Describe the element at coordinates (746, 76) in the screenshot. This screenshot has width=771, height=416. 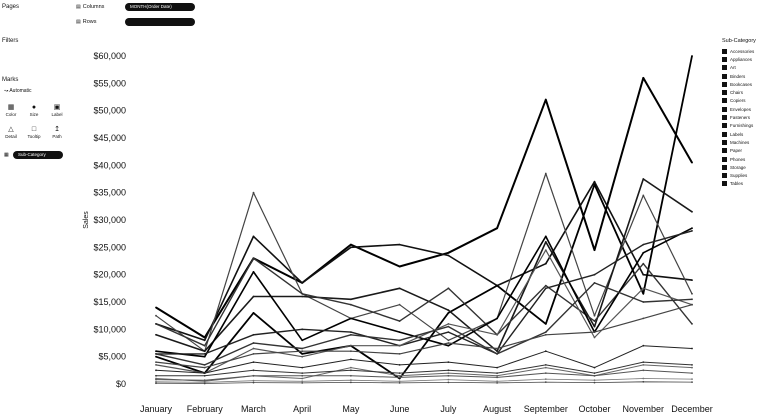
I see `legend-item: Binders` at that location.